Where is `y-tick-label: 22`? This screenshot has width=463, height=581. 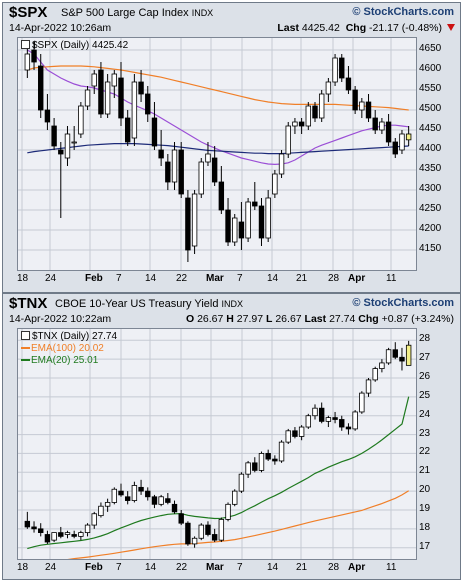
y-tick-label: 22 is located at coordinates (425, 452).